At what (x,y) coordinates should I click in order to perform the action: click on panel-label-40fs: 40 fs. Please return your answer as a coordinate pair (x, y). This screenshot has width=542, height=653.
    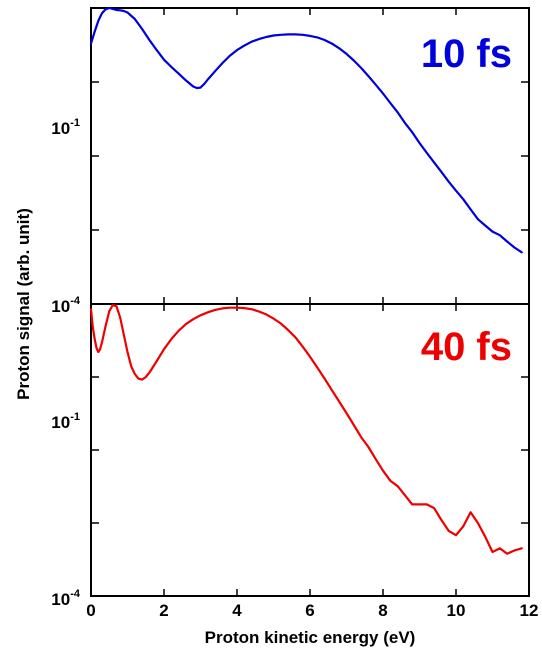
    Looking at the image, I should click on (466, 347).